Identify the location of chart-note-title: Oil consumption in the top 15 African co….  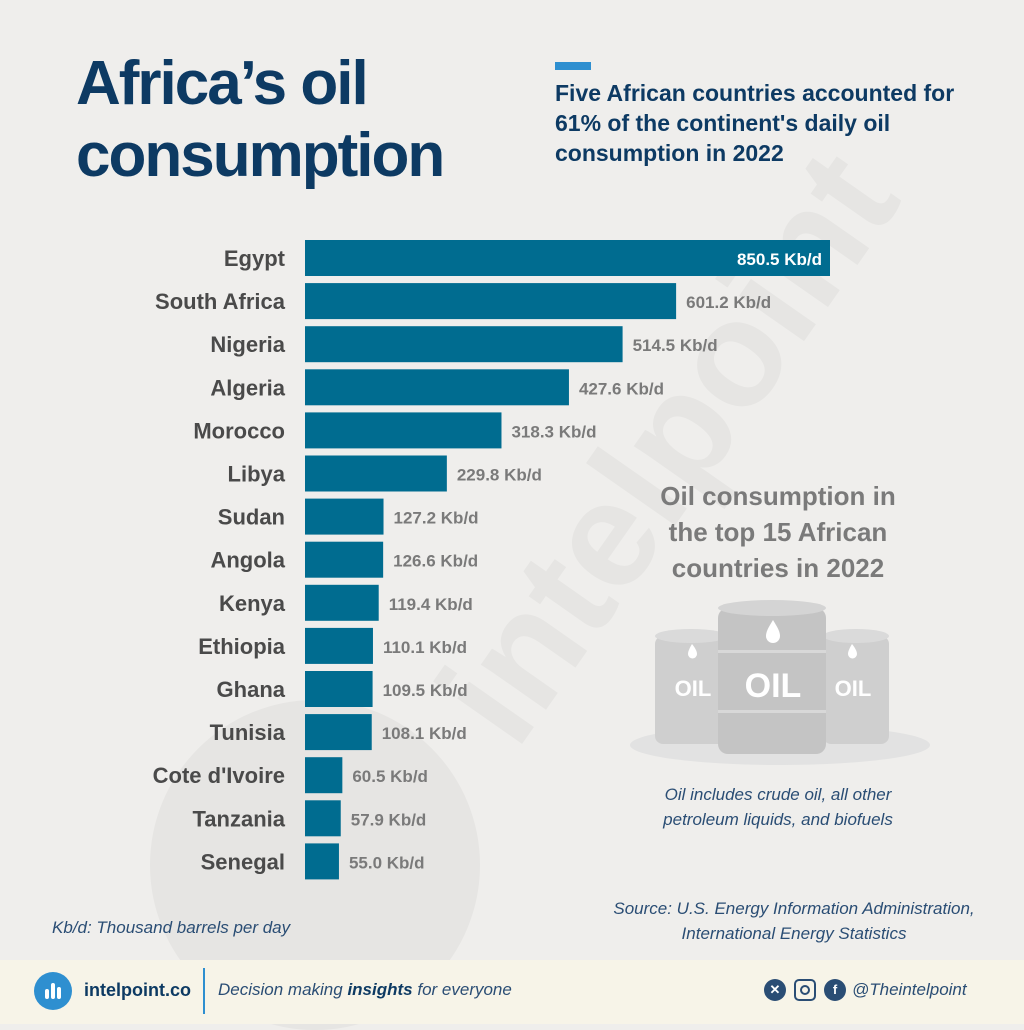
(778, 532).